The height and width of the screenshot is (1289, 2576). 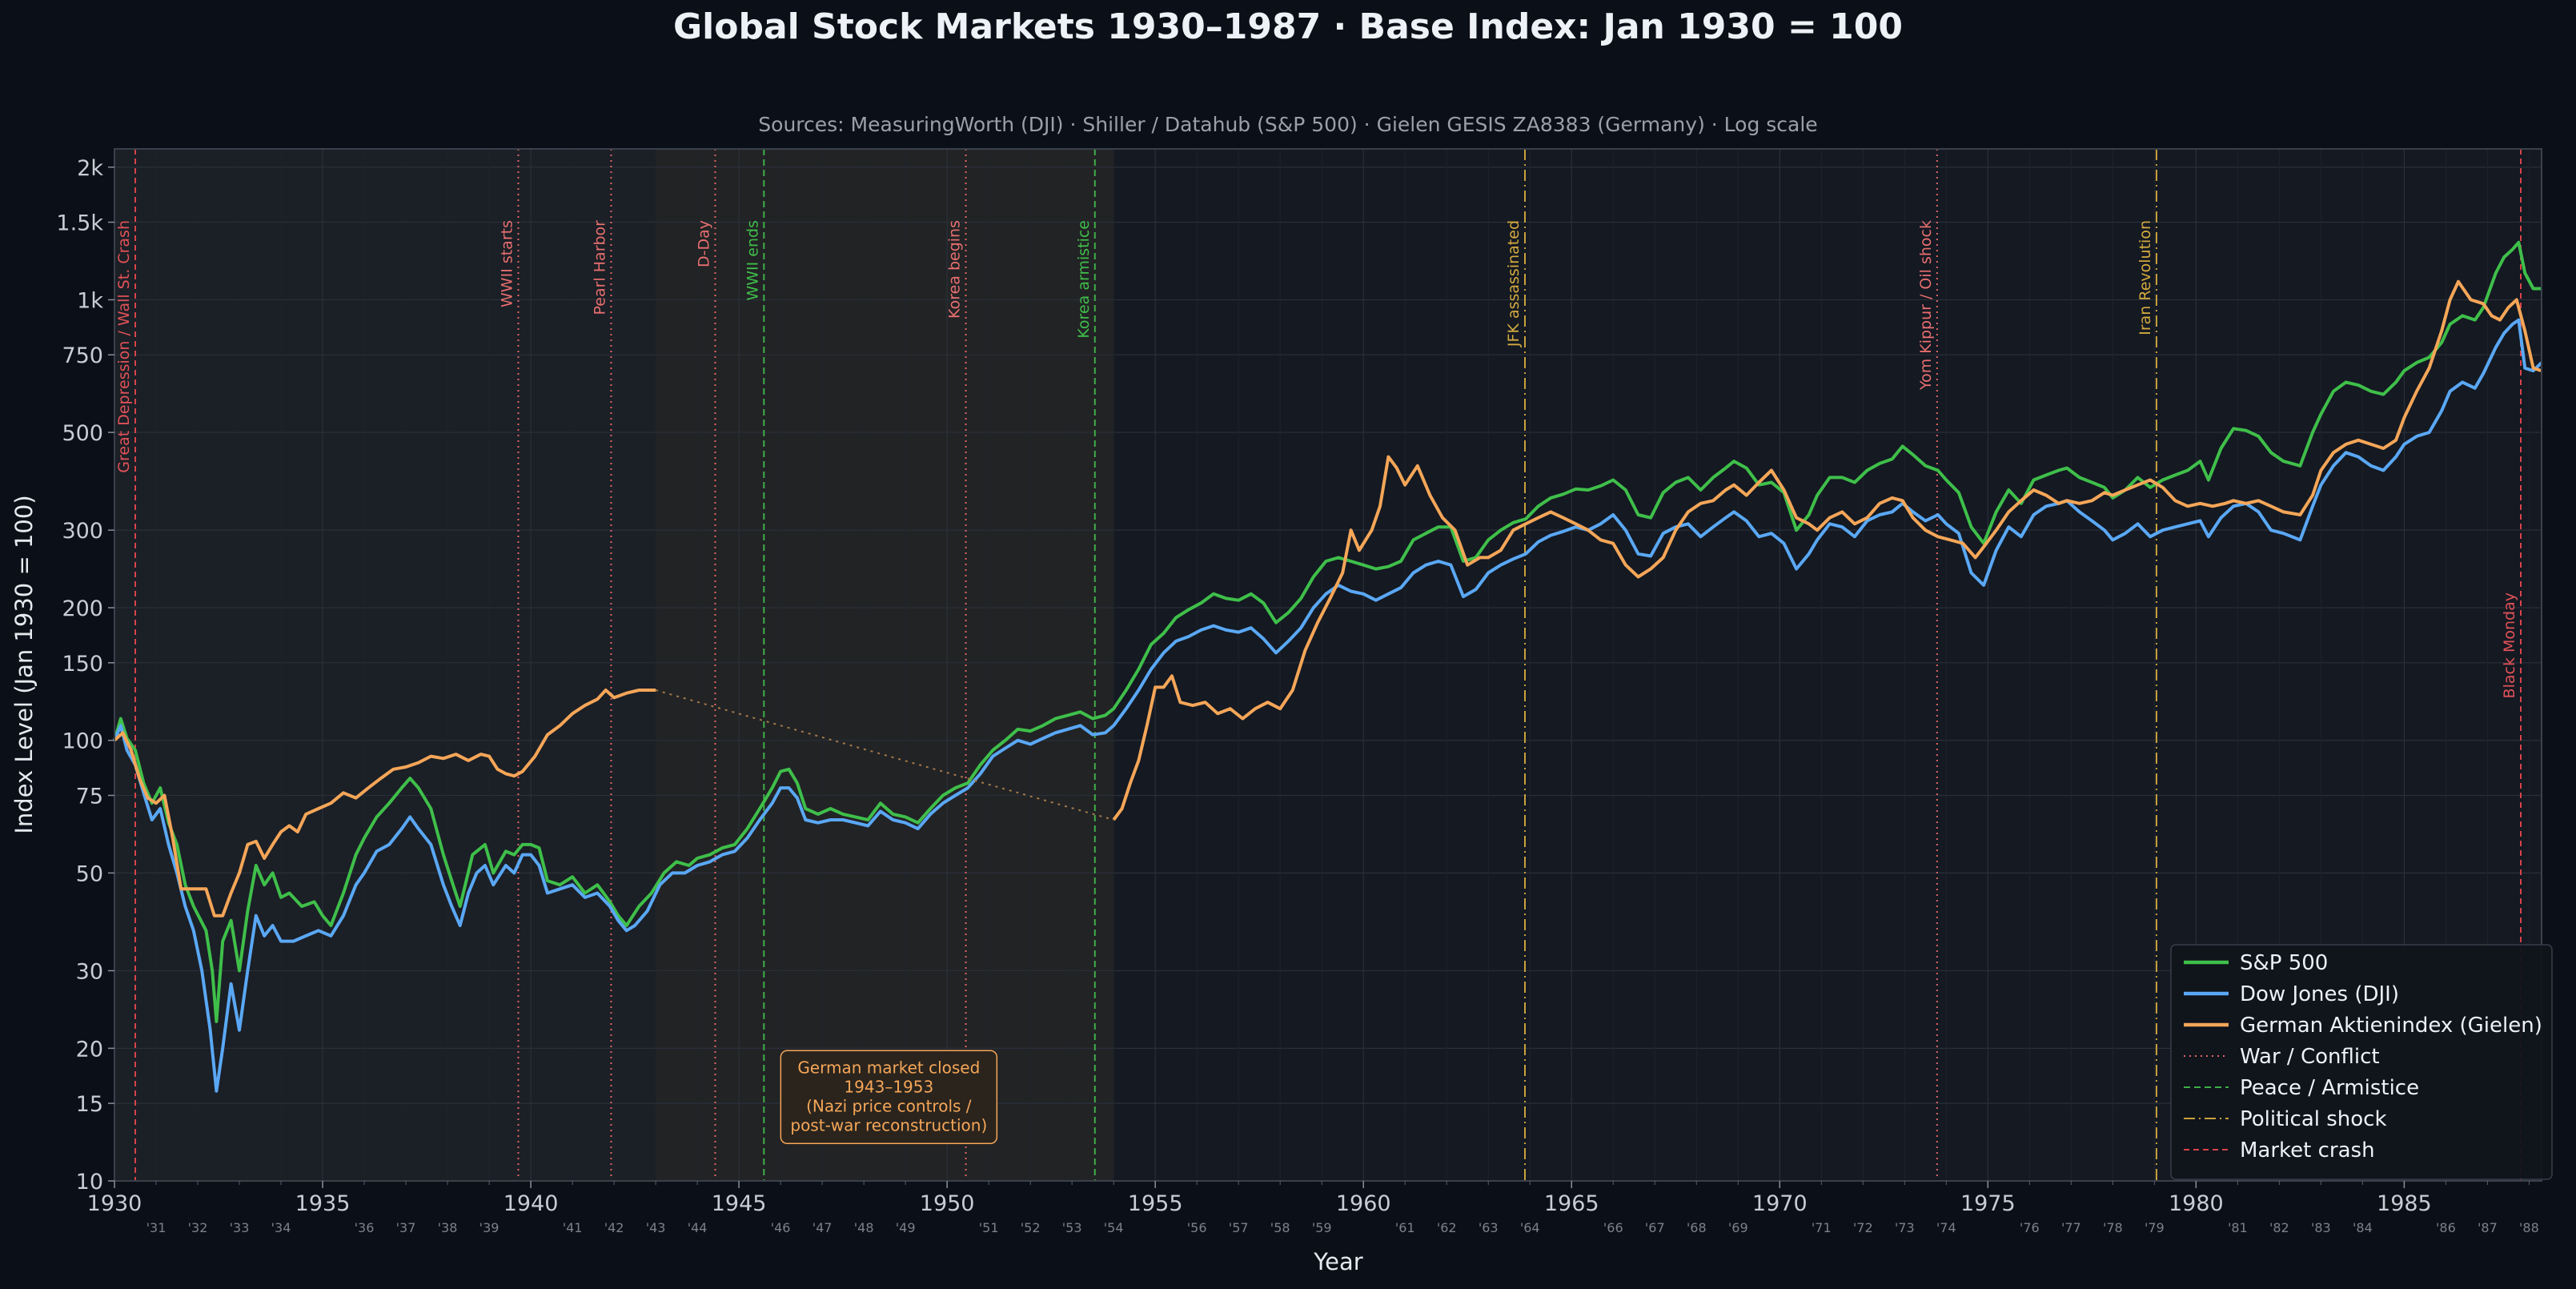 What do you see at coordinates (2196, 1203) in the screenshot?
I see `x-tick-label: 1980` at bounding box center [2196, 1203].